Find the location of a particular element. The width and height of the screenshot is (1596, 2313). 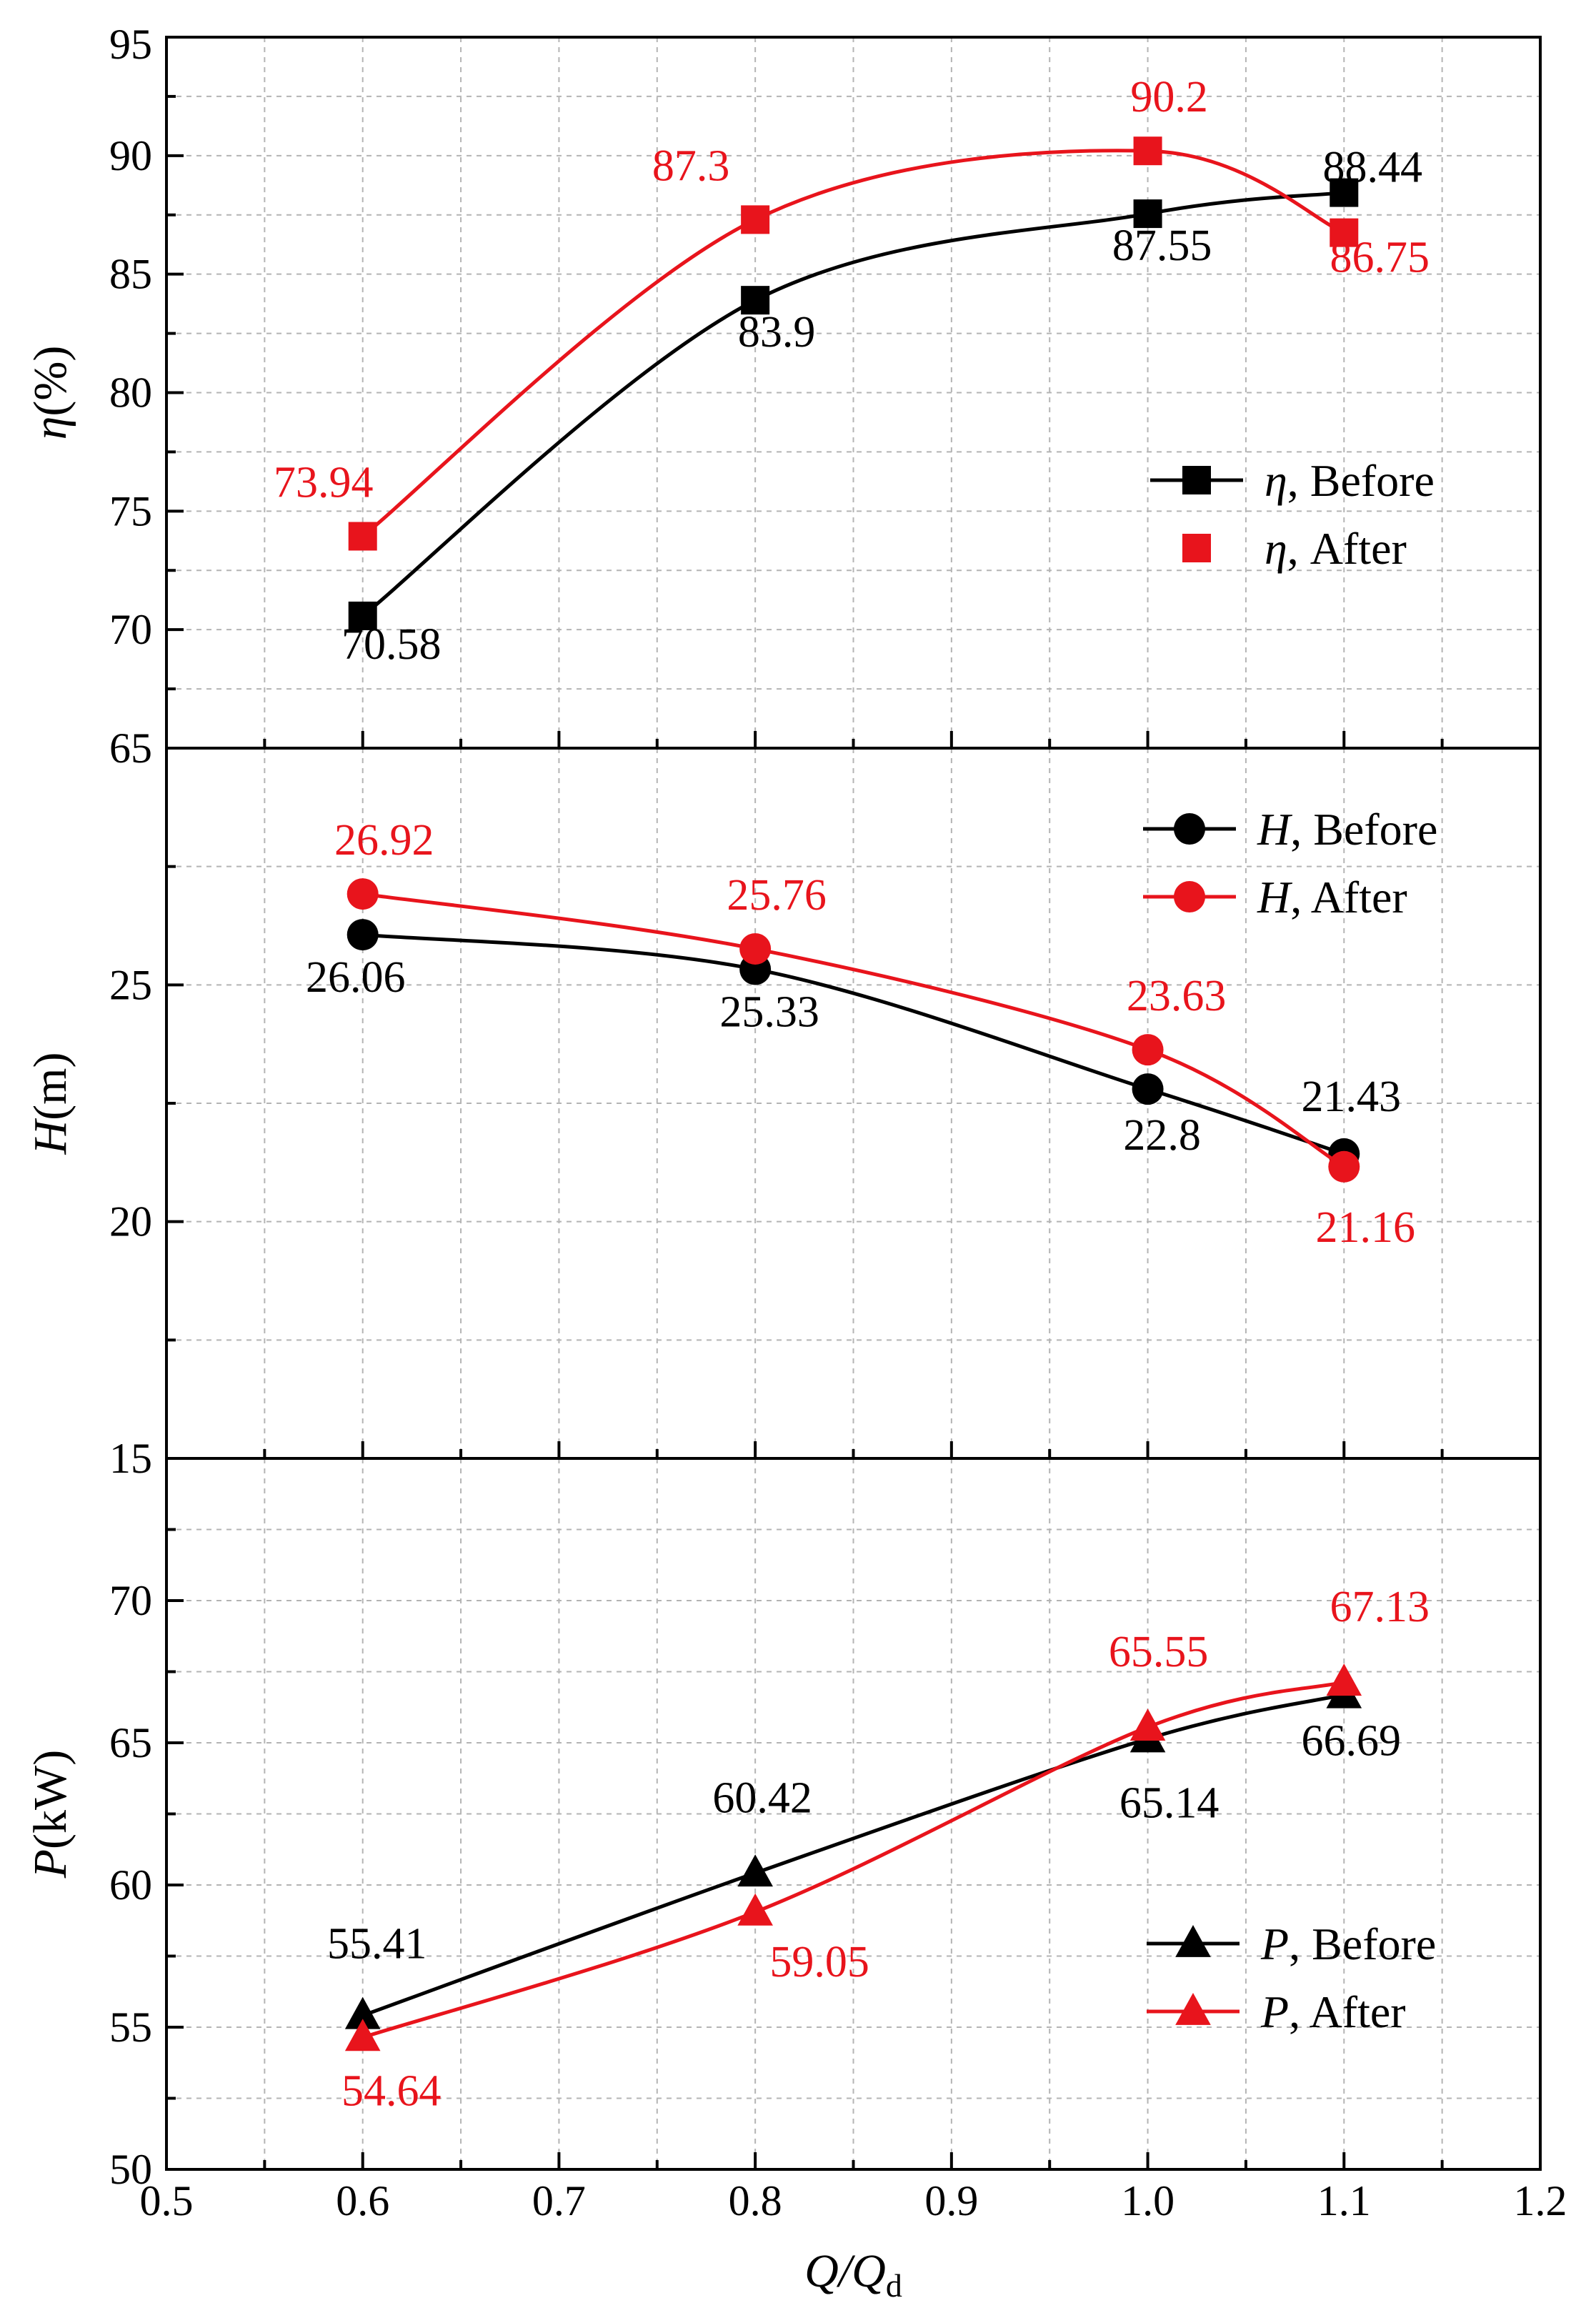

y-tick-label: 60 is located at coordinates (130, 1885).